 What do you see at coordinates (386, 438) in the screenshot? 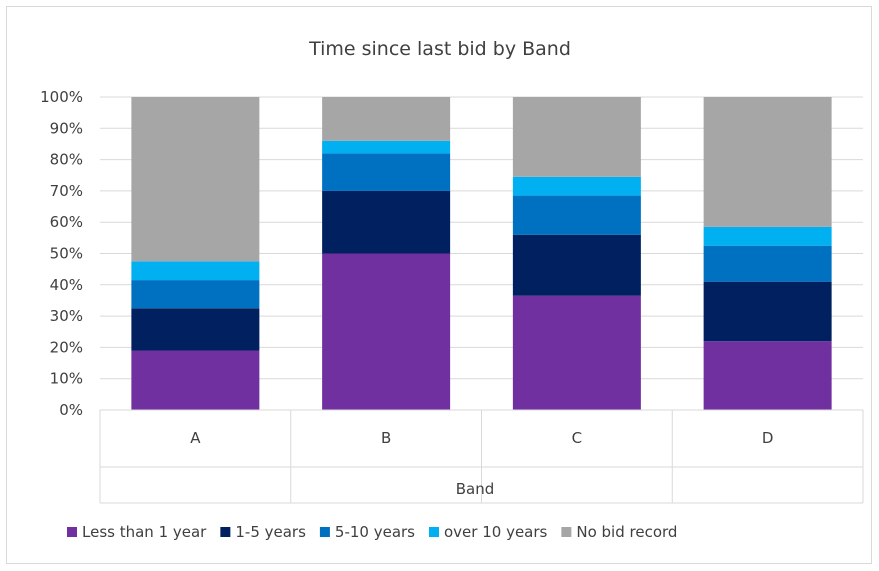
I see `x-tick-label: B` at bounding box center [386, 438].